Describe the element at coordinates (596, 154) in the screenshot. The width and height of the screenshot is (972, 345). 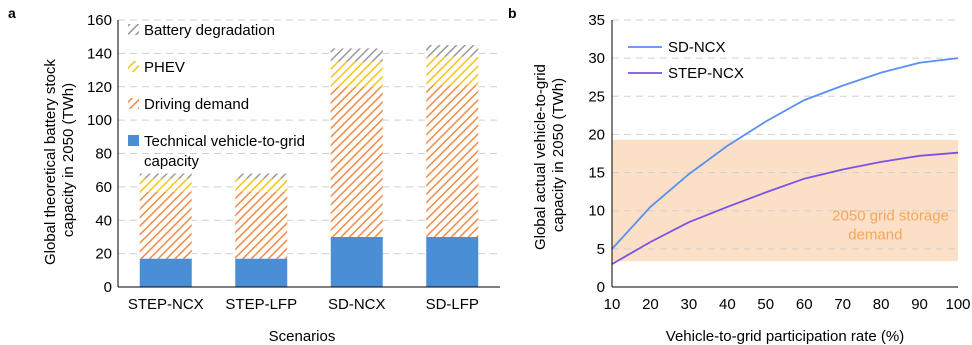
I see `panel-b-y-tick-labels: 0 5 10 15 20 25 30 35` at that location.